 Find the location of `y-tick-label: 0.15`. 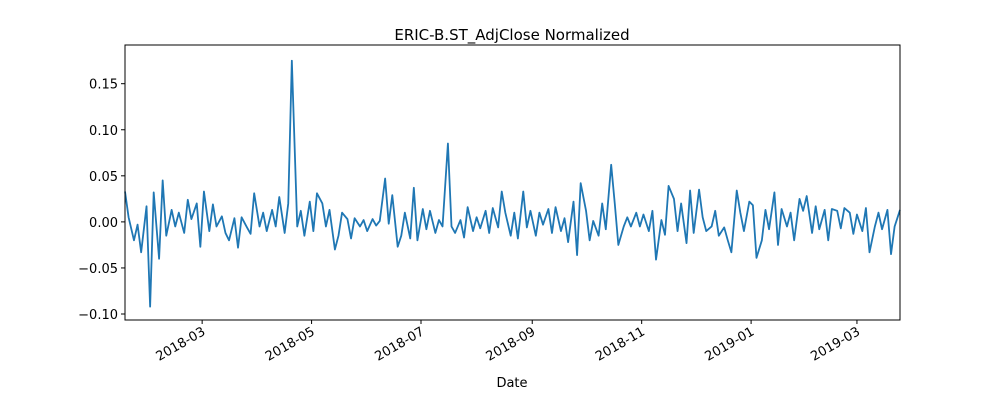

y-tick-label: 0.15 is located at coordinates (103, 85).